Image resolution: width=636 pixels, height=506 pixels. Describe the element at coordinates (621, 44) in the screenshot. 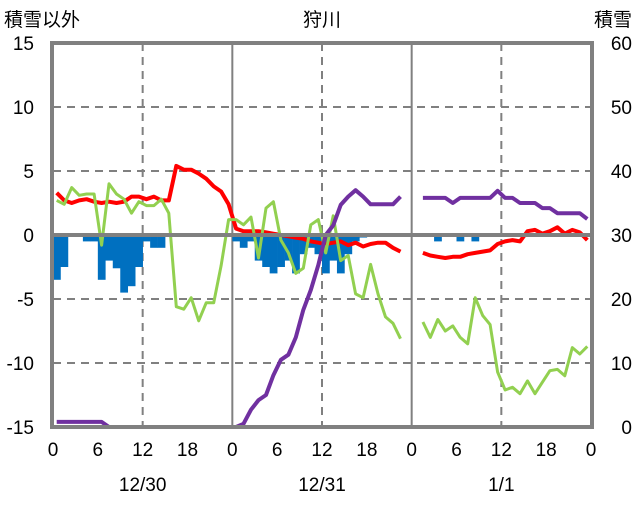

I see `y-right-tick-label: 60` at that location.